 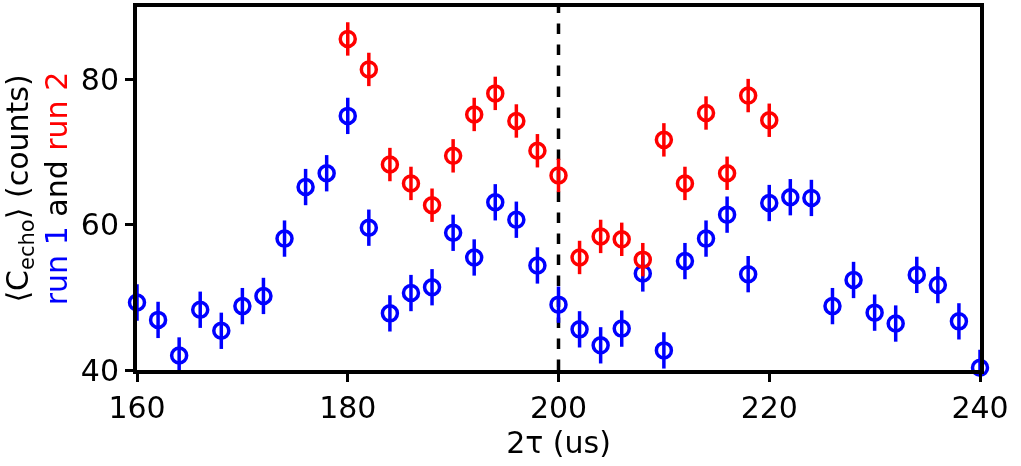 I want to click on text: and, so click(x=56, y=188).